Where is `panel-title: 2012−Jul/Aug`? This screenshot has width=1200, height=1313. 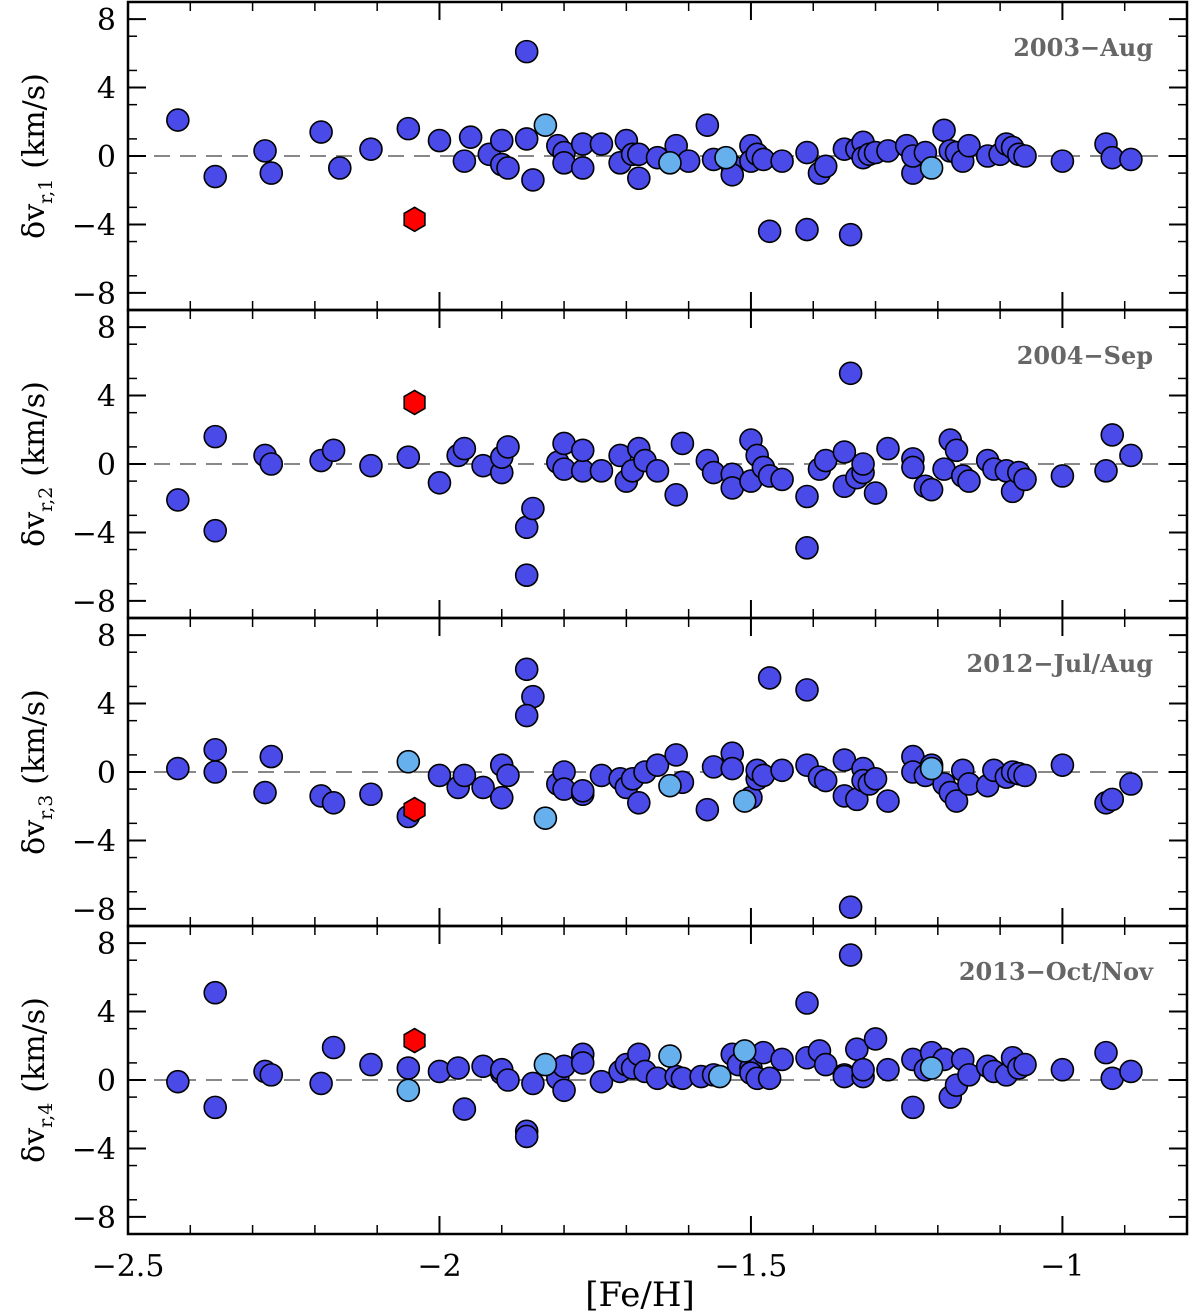 panel-title: 2012−Jul/Aug is located at coordinates (1060, 663).